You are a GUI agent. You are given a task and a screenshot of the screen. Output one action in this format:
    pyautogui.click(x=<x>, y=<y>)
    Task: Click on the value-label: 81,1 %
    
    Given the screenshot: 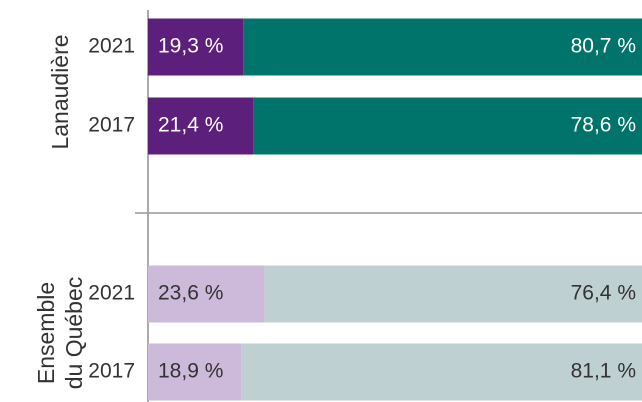 What is the action you would take?
    pyautogui.click(x=603, y=371)
    